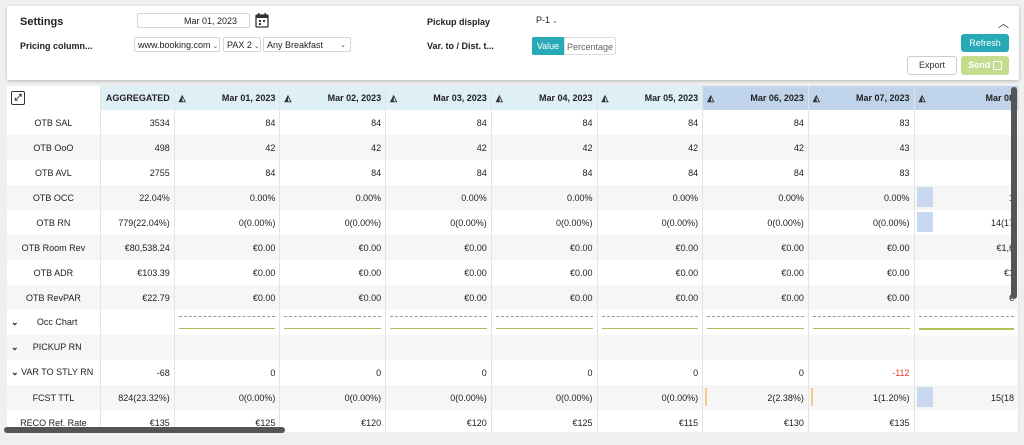 The height and width of the screenshot is (445, 1024). Describe the element at coordinates (137, 272) in the screenshot. I see `aggregated-cell: €103.39` at that location.